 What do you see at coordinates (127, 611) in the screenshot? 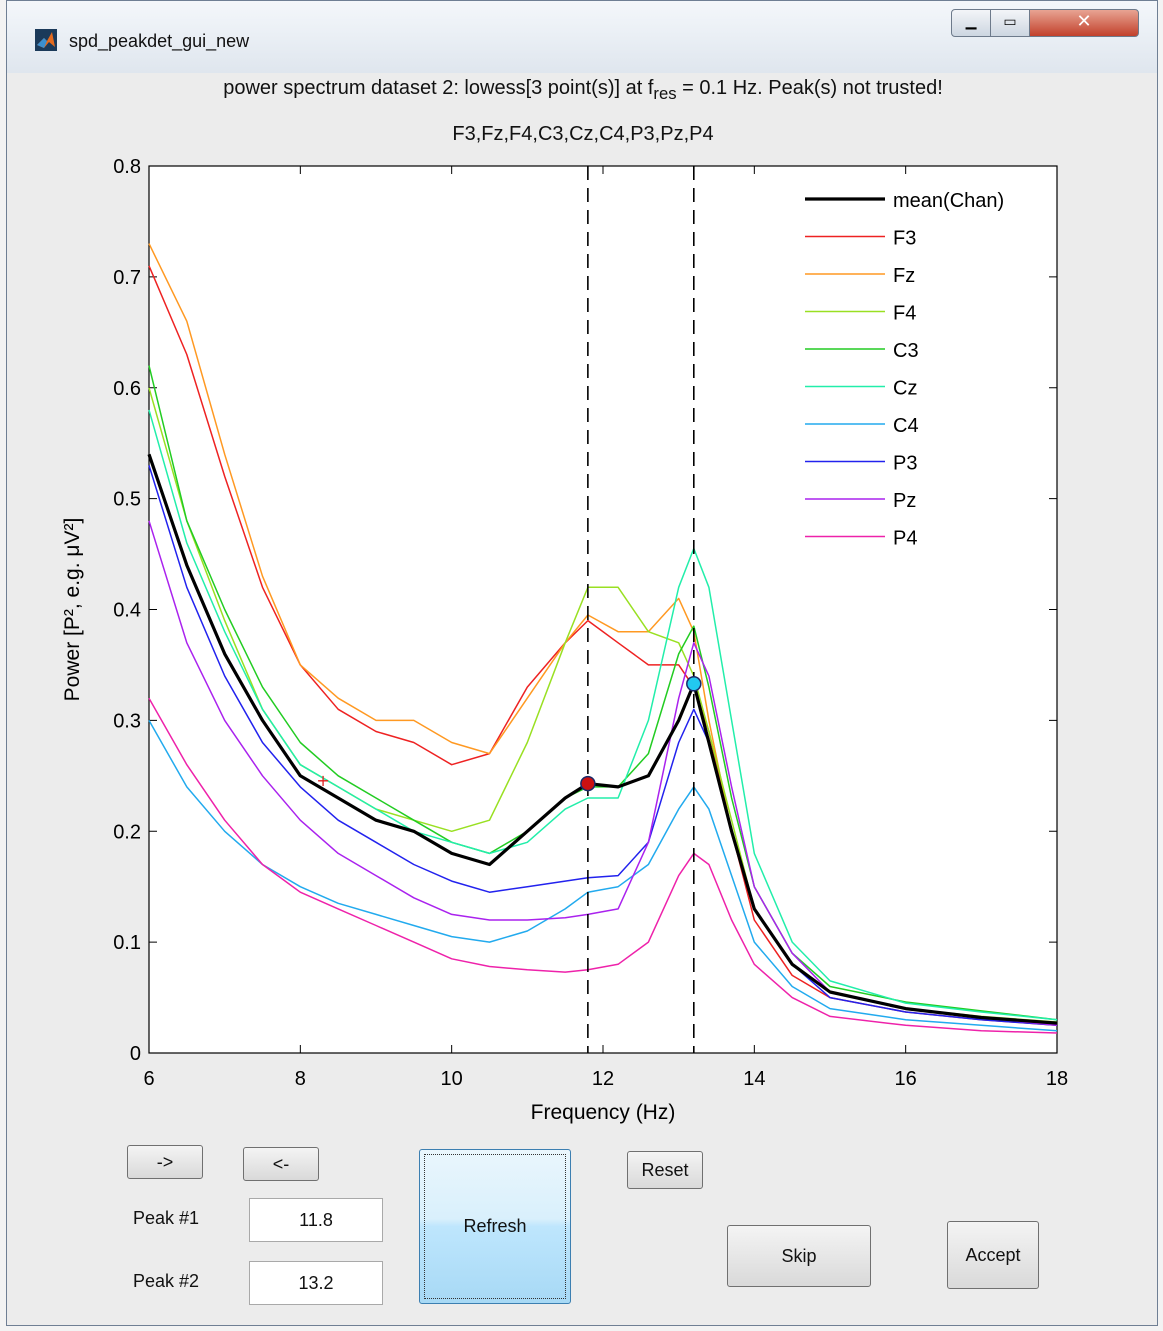
I see `y-tick-label: 0.4` at bounding box center [127, 611].